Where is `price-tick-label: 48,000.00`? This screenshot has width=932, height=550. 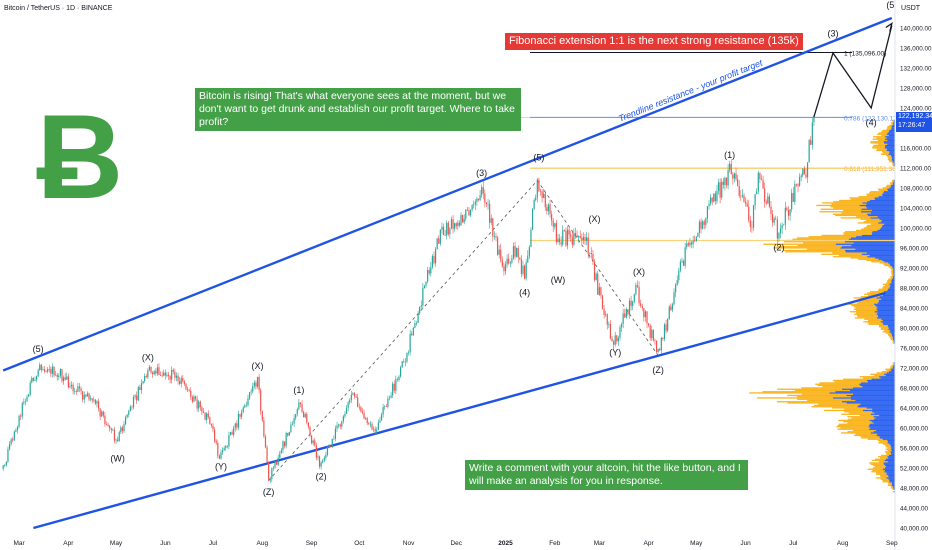 price-tick-label: 48,000.00 is located at coordinates (914, 489).